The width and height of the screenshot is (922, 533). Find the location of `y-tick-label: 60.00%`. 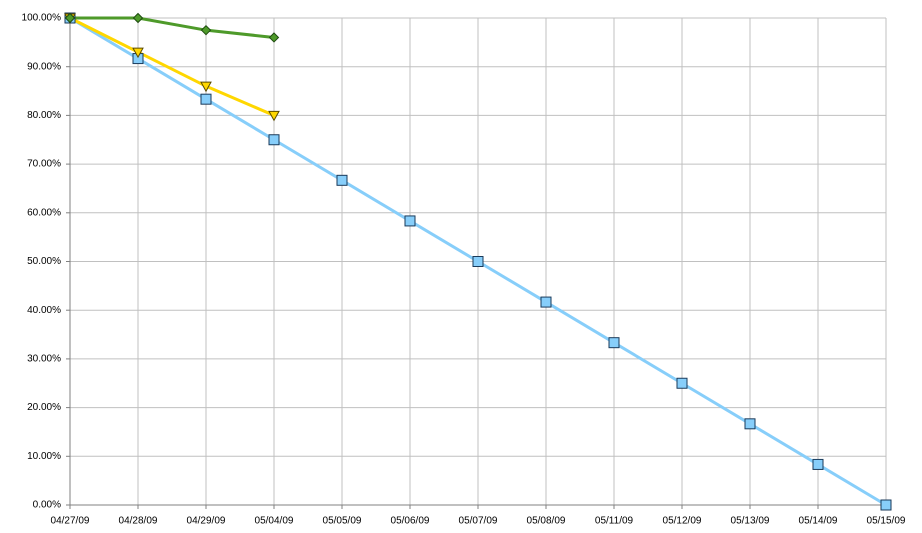

y-tick-label: 60.00% is located at coordinates (44, 212).